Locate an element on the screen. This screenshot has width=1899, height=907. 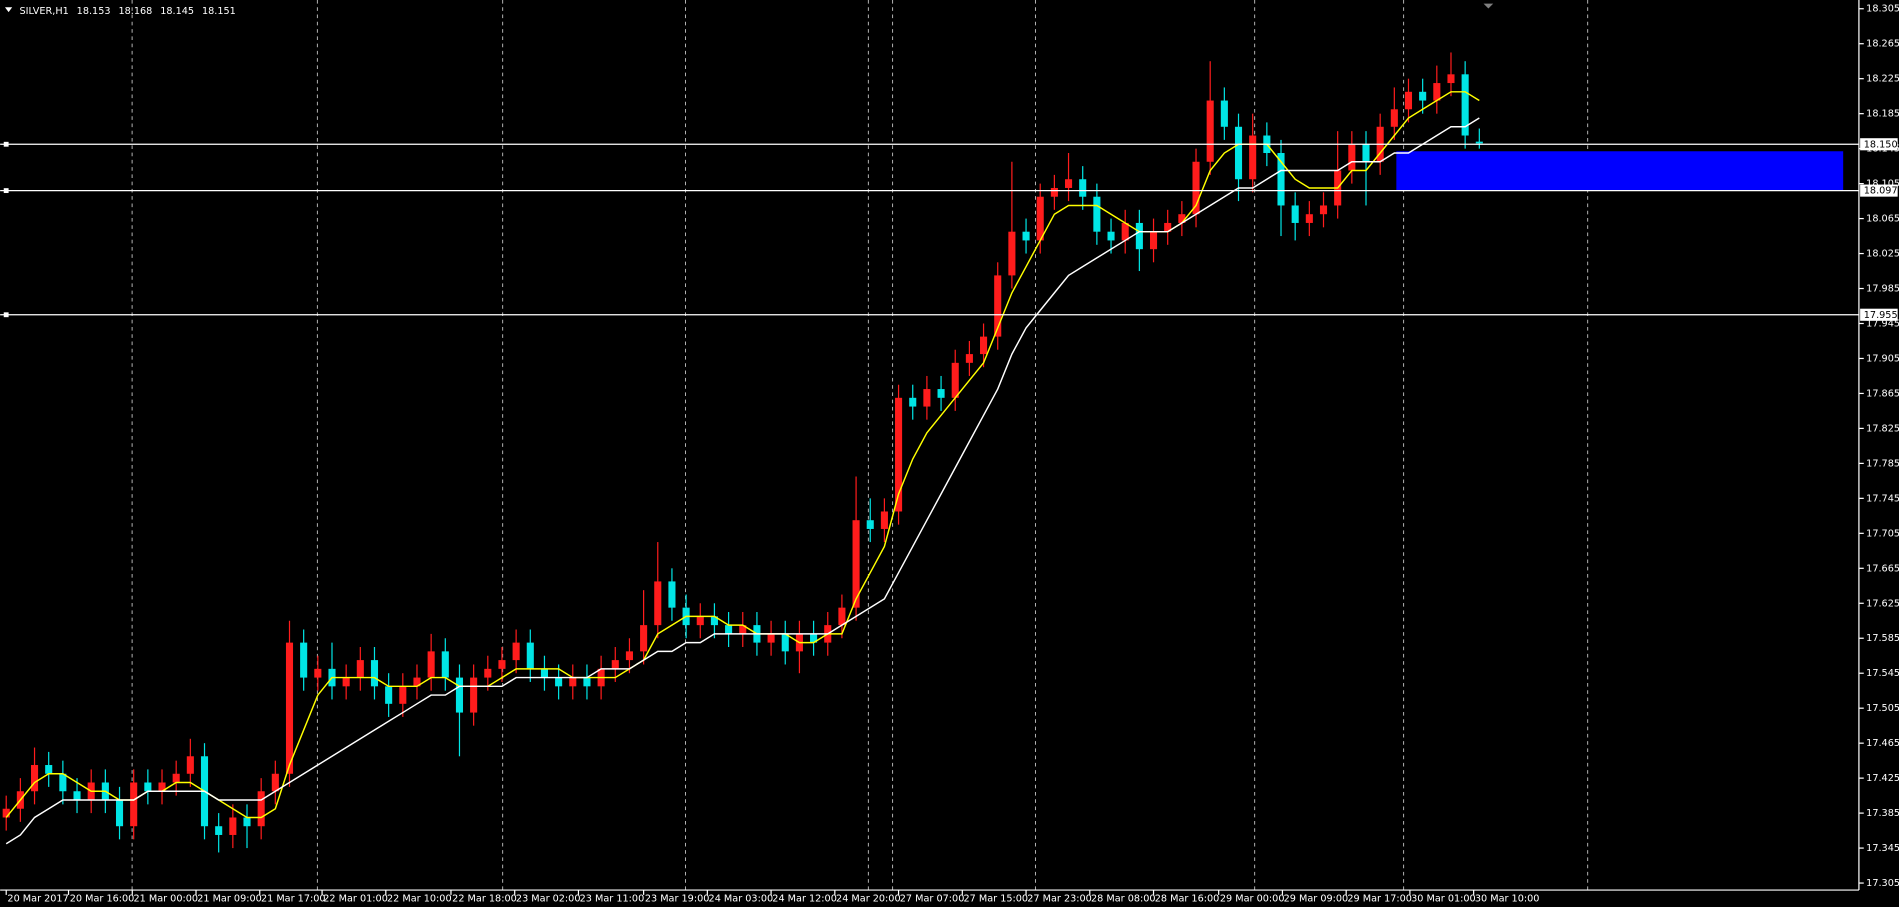
menu-arrow is located at coordinates (8, 10).